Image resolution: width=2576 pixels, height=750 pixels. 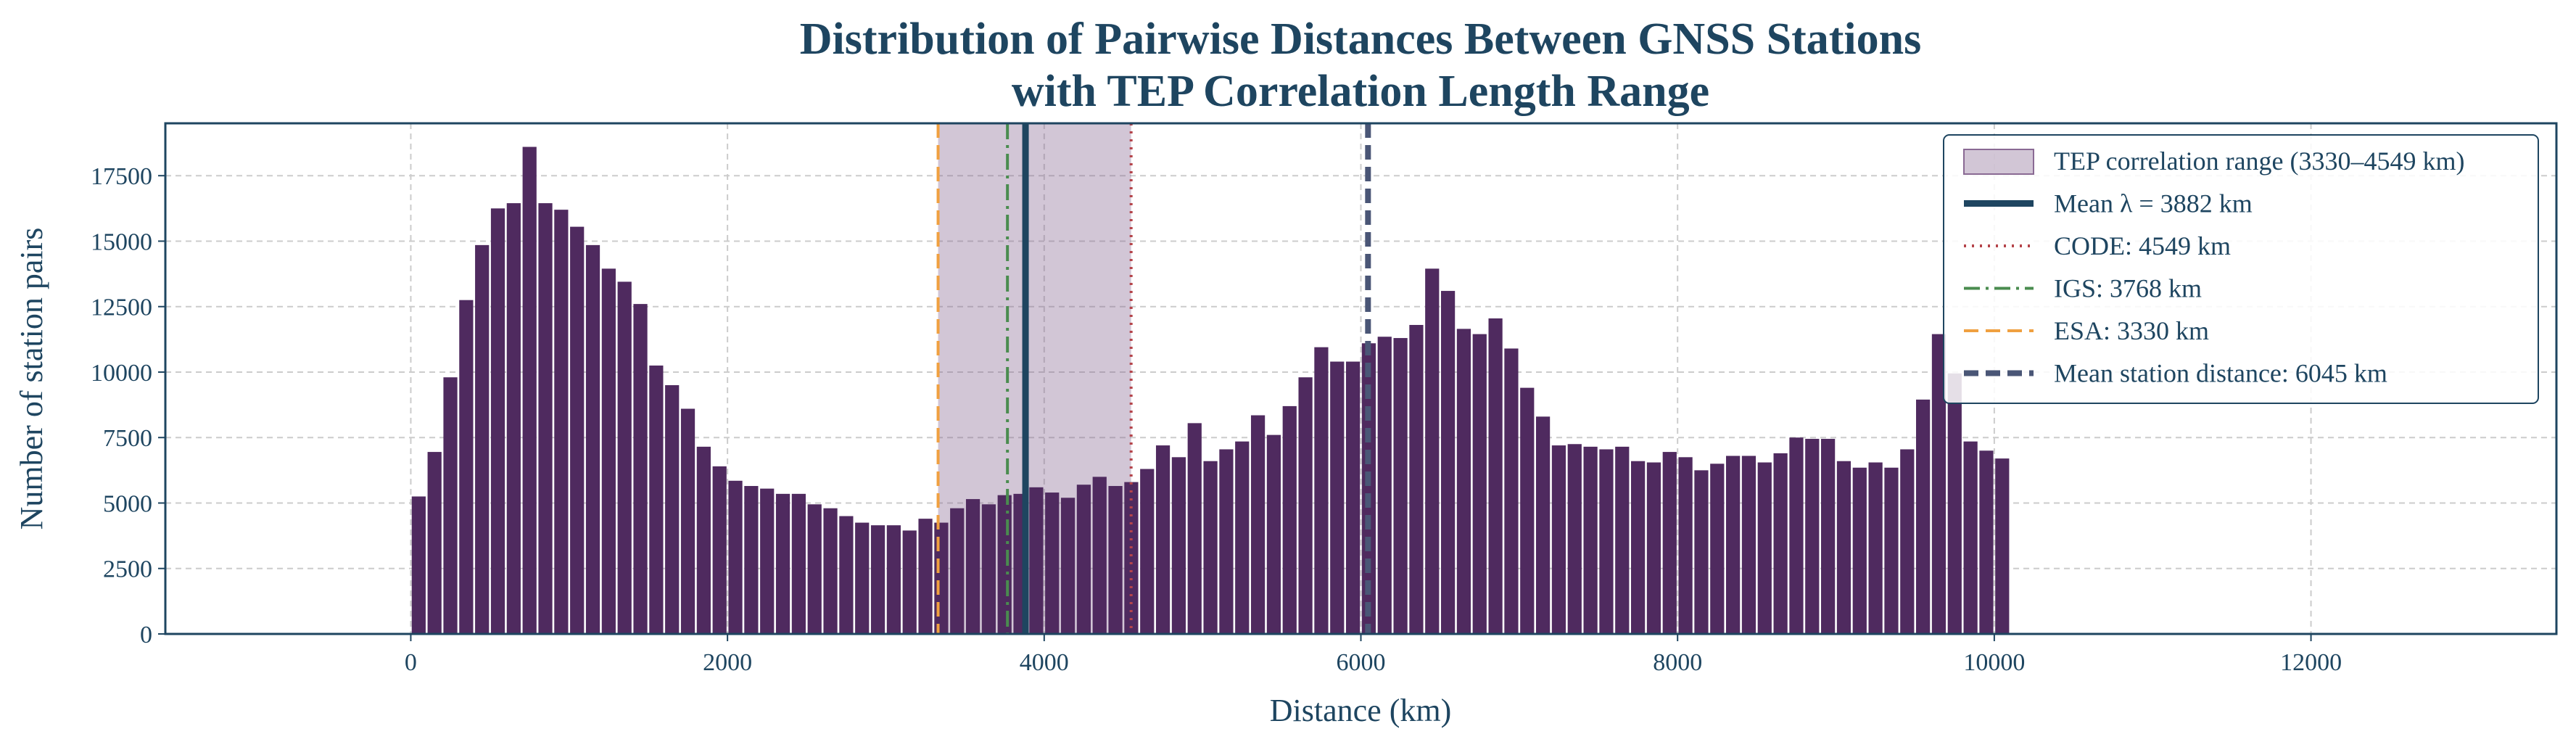 What do you see at coordinates (127, 503) in the screenshot?
I see `y-tick-label: 5000` at bounding box center [127, 503].